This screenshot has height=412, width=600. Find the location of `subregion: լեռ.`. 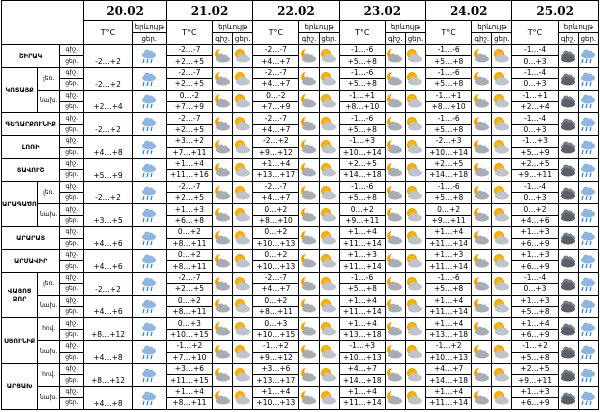

subregion: լեռ. is located at coordinates (49, 78).